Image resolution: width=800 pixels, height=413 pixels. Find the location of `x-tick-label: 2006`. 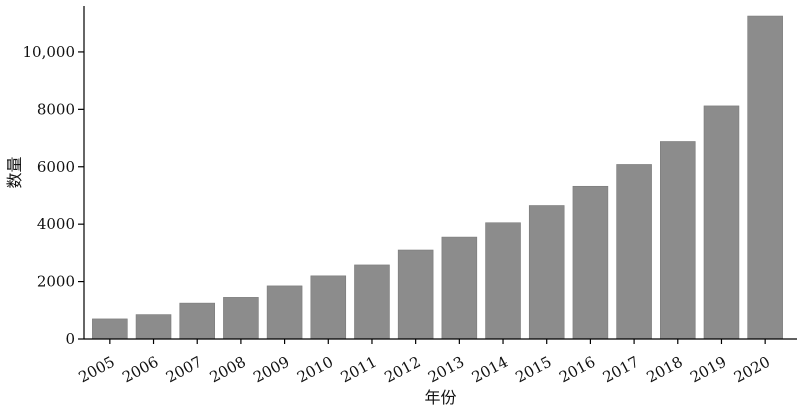

x-tick-label: 2006 is located at coordinates (140, 370).